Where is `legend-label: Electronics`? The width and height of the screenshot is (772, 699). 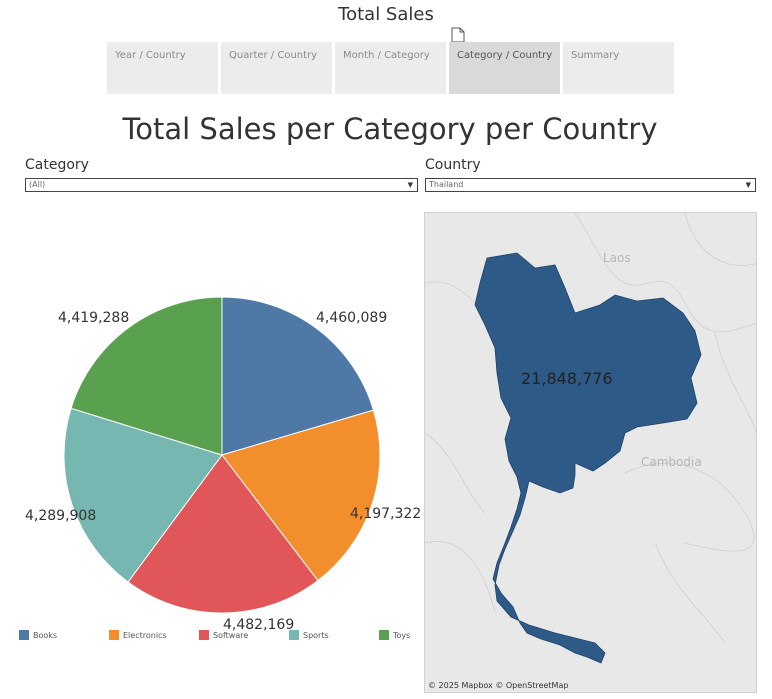 legend-label: Electronics is located at coordinates (145, 635).